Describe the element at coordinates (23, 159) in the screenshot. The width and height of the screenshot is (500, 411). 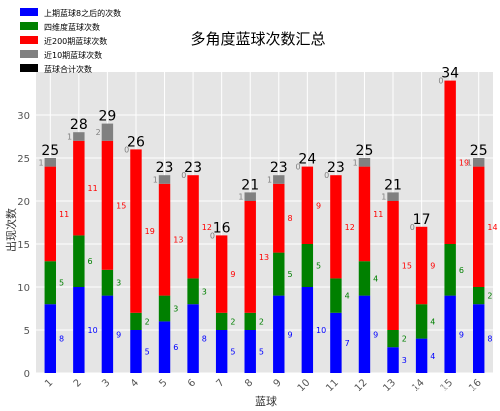
I see `y-tick-label: 25` at that location.